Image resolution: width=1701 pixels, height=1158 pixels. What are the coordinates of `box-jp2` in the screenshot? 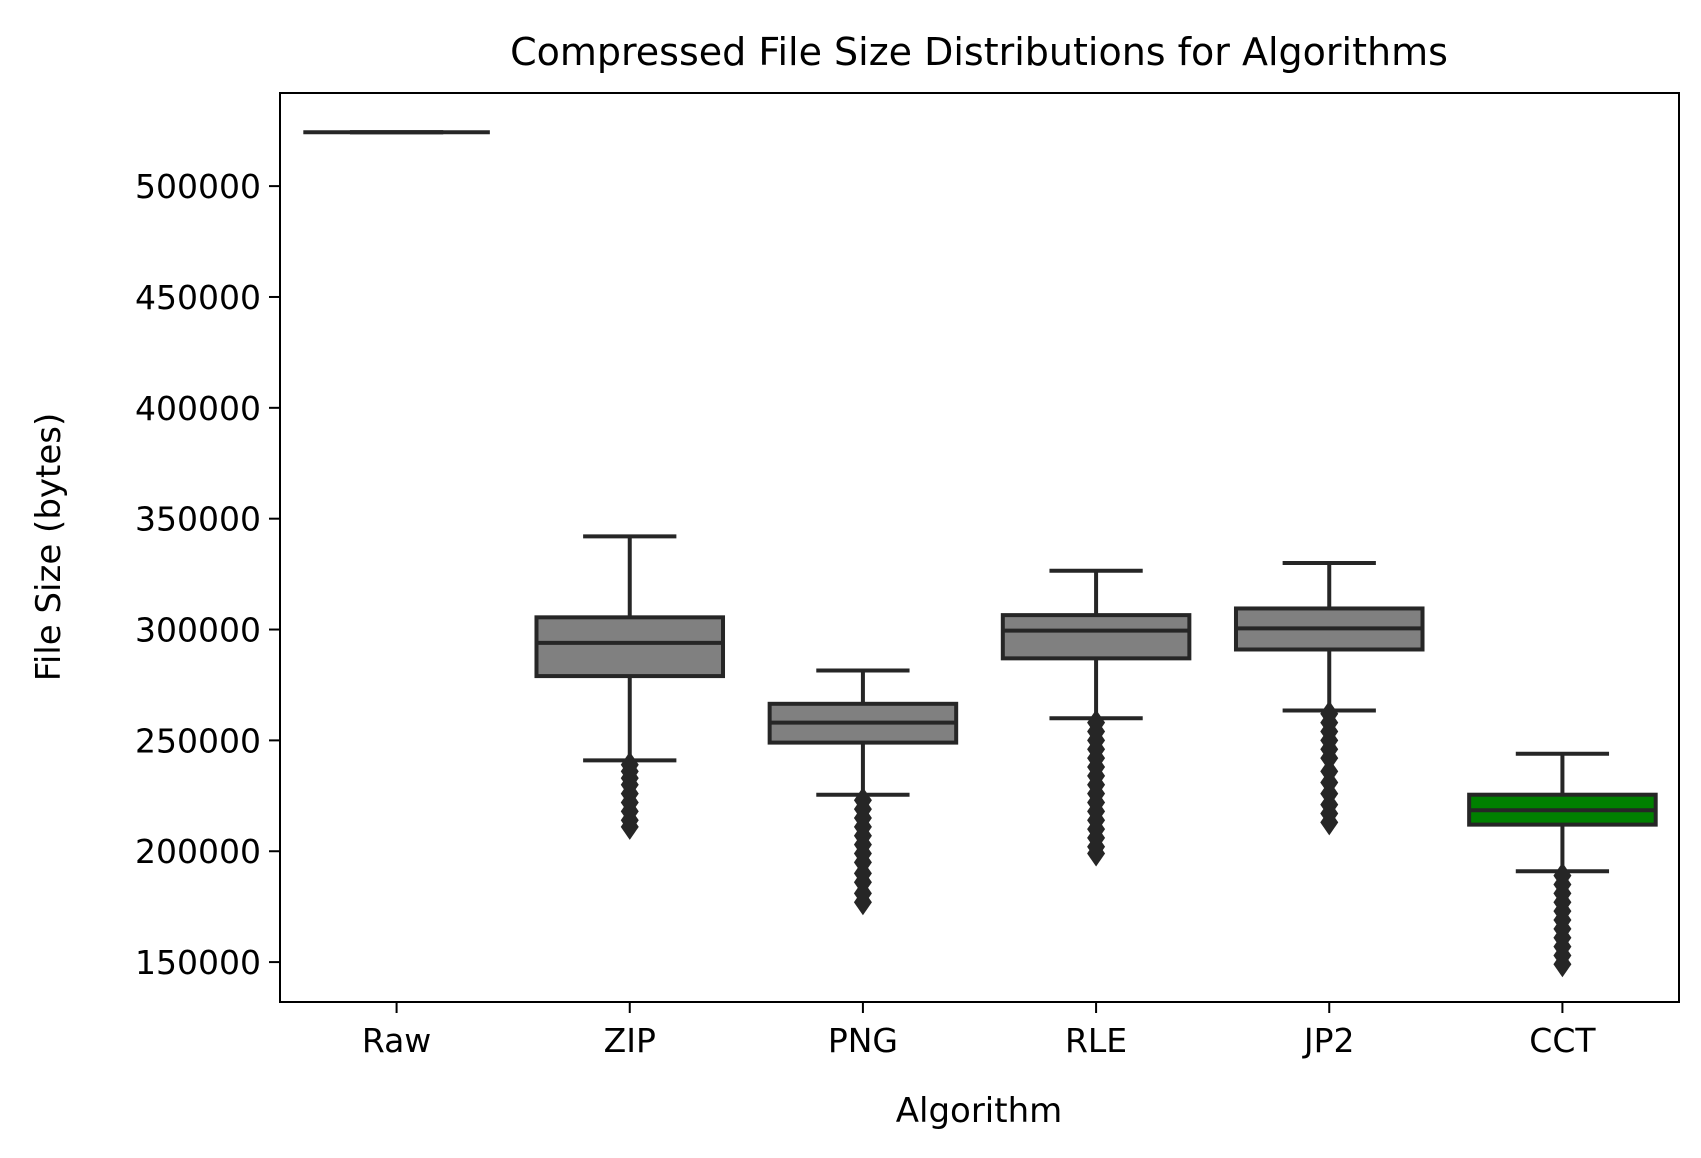 It's located at (1329, 698).